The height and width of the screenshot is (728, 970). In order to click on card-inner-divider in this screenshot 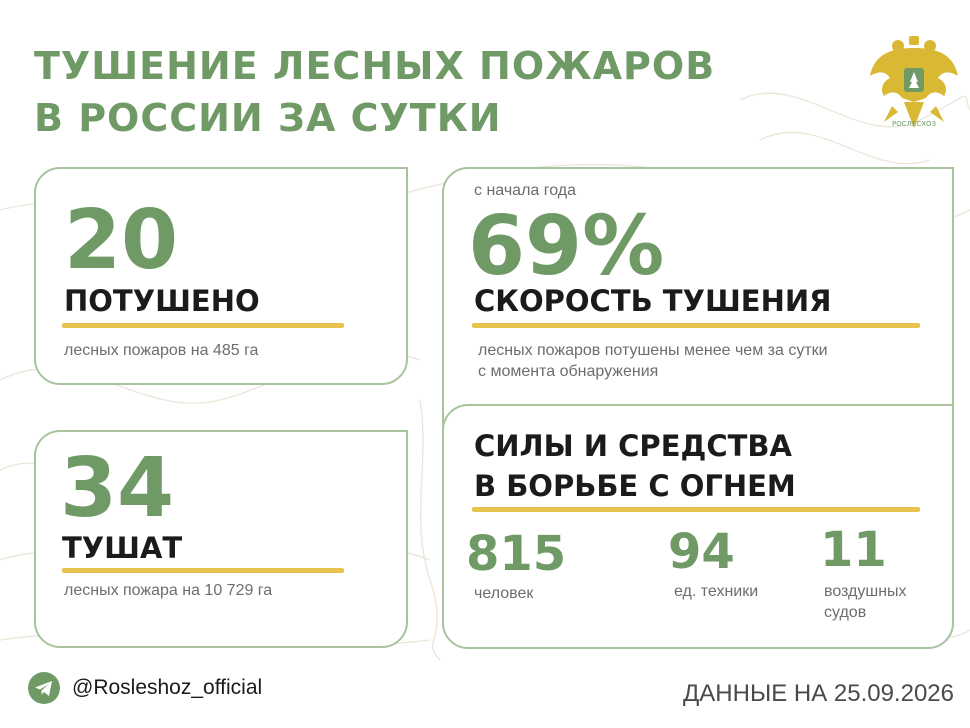, I will do `click(698, 435)`.